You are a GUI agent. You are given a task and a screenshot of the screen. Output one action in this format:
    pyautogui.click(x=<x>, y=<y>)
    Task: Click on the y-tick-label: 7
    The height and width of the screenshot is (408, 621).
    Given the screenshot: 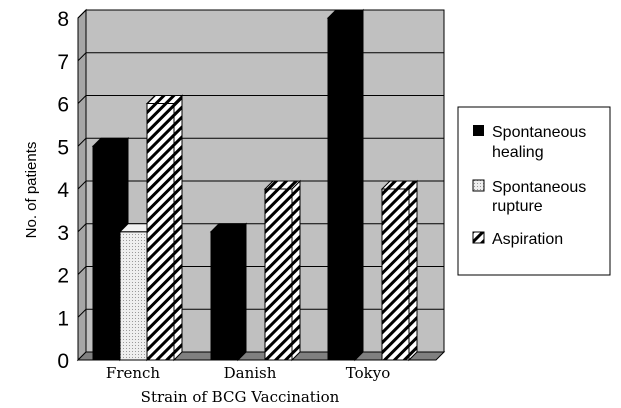 What is the action you would take?
    pyautogui.click(x=63, y=62)
    